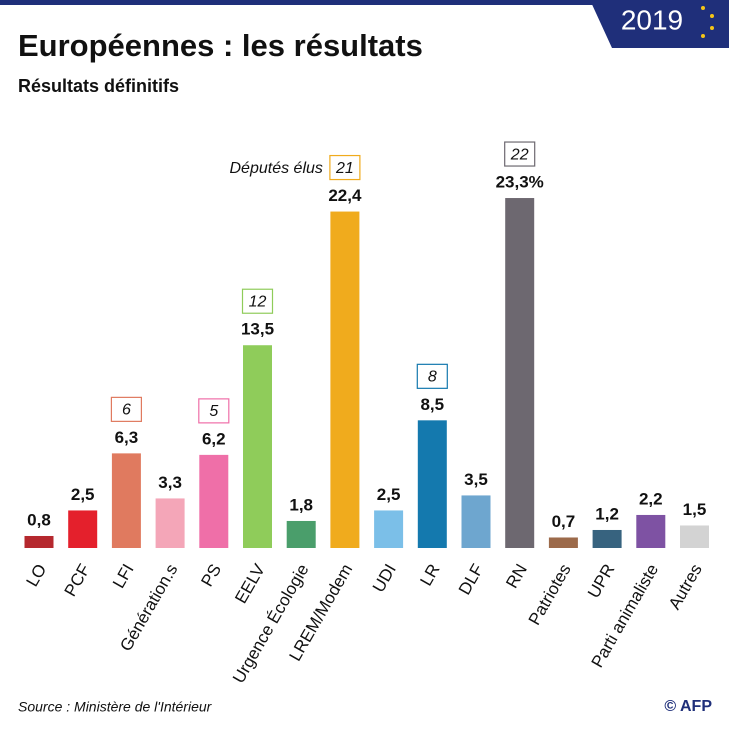  I want to click on top-band, so click(364, 2).